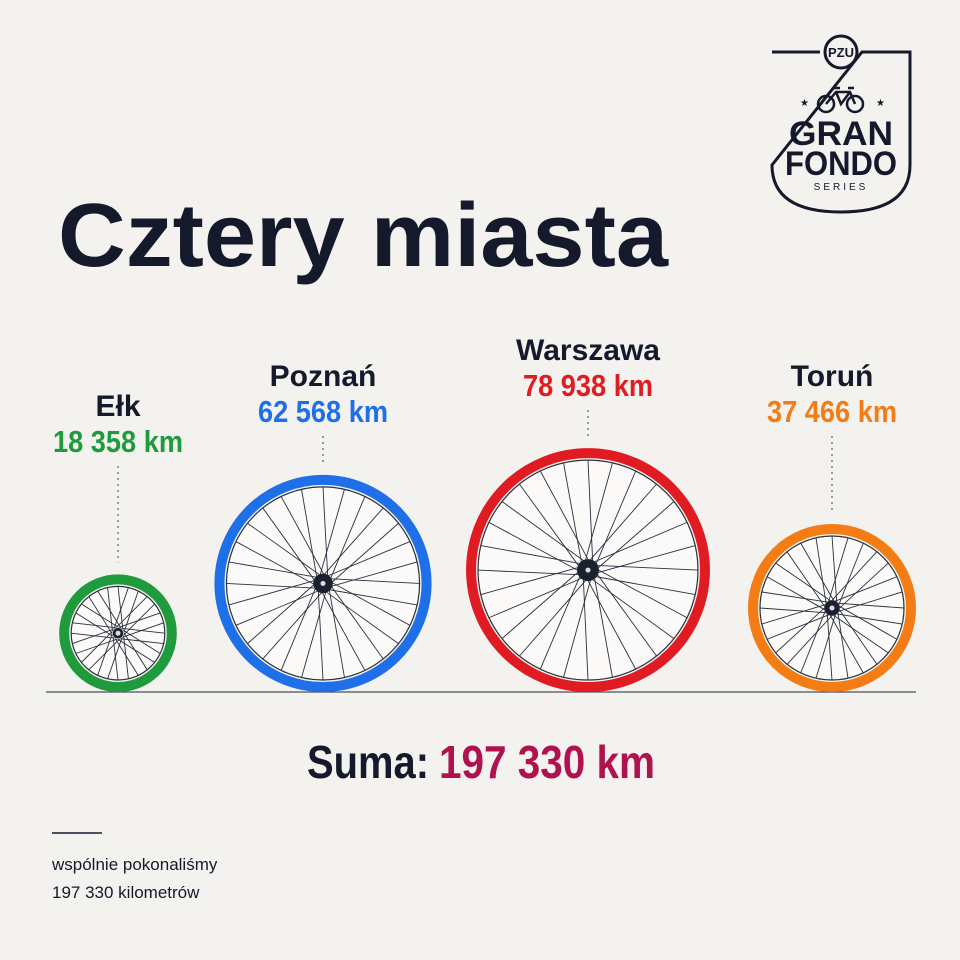  What do you see at coordinates (134, 864) in the screenshot?
I see `footnote: wspólnie pokonaliśmy` at bounding box center [134, 864].